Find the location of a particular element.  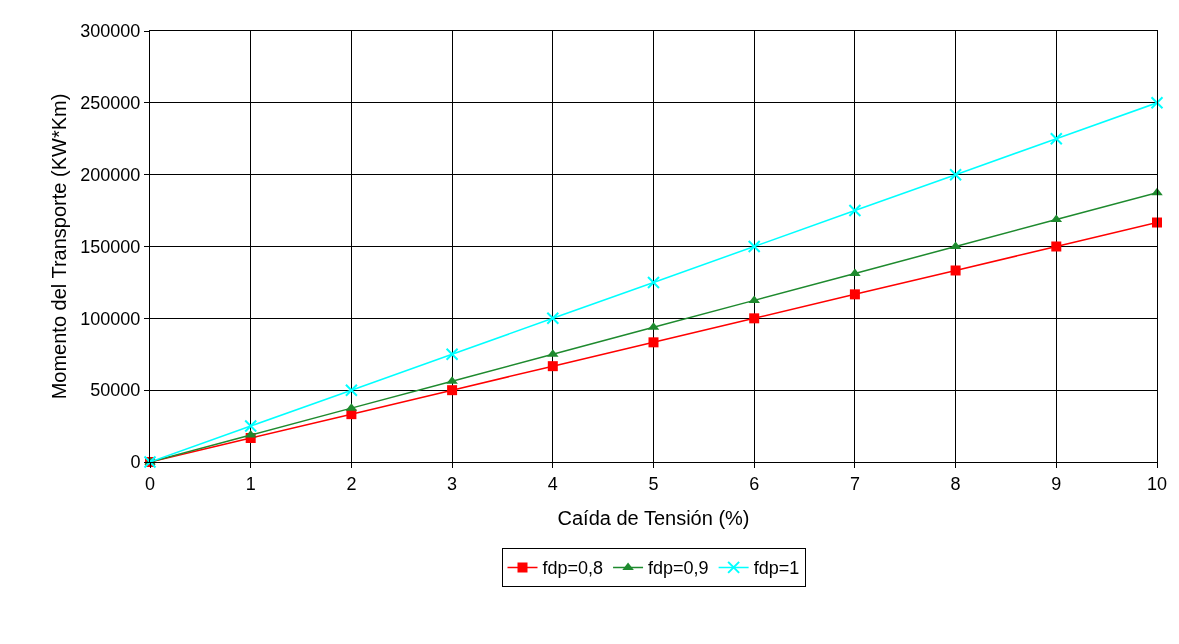

y-tick-label: 300000 is located at coordinates (110, 31).